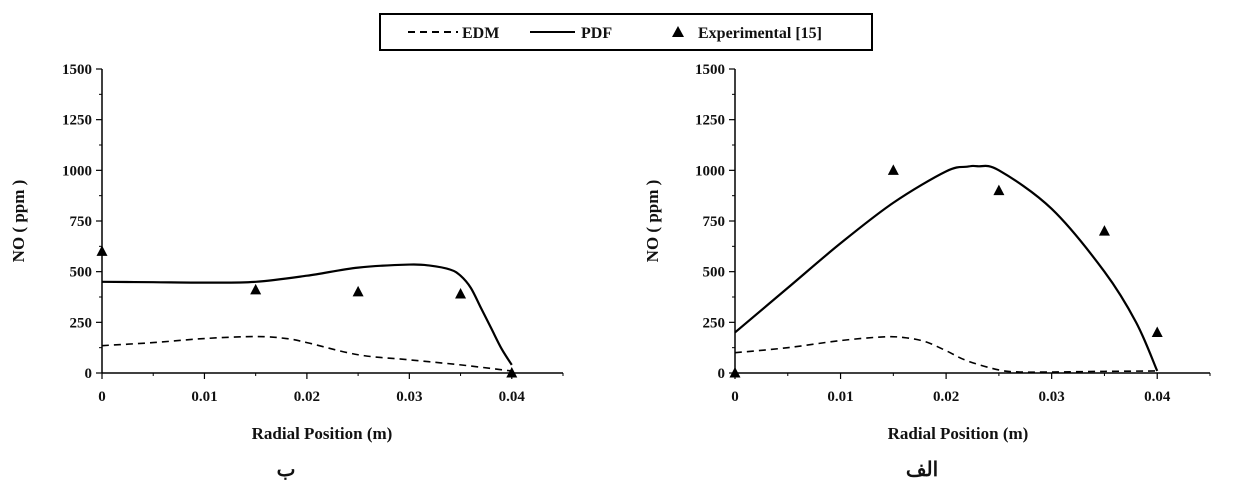 This screenshot has height=493, width=1244. Describe the element at coordinates (409, 397) in the screenshot. I see `left-x-tick-label: 0.03` at that location.